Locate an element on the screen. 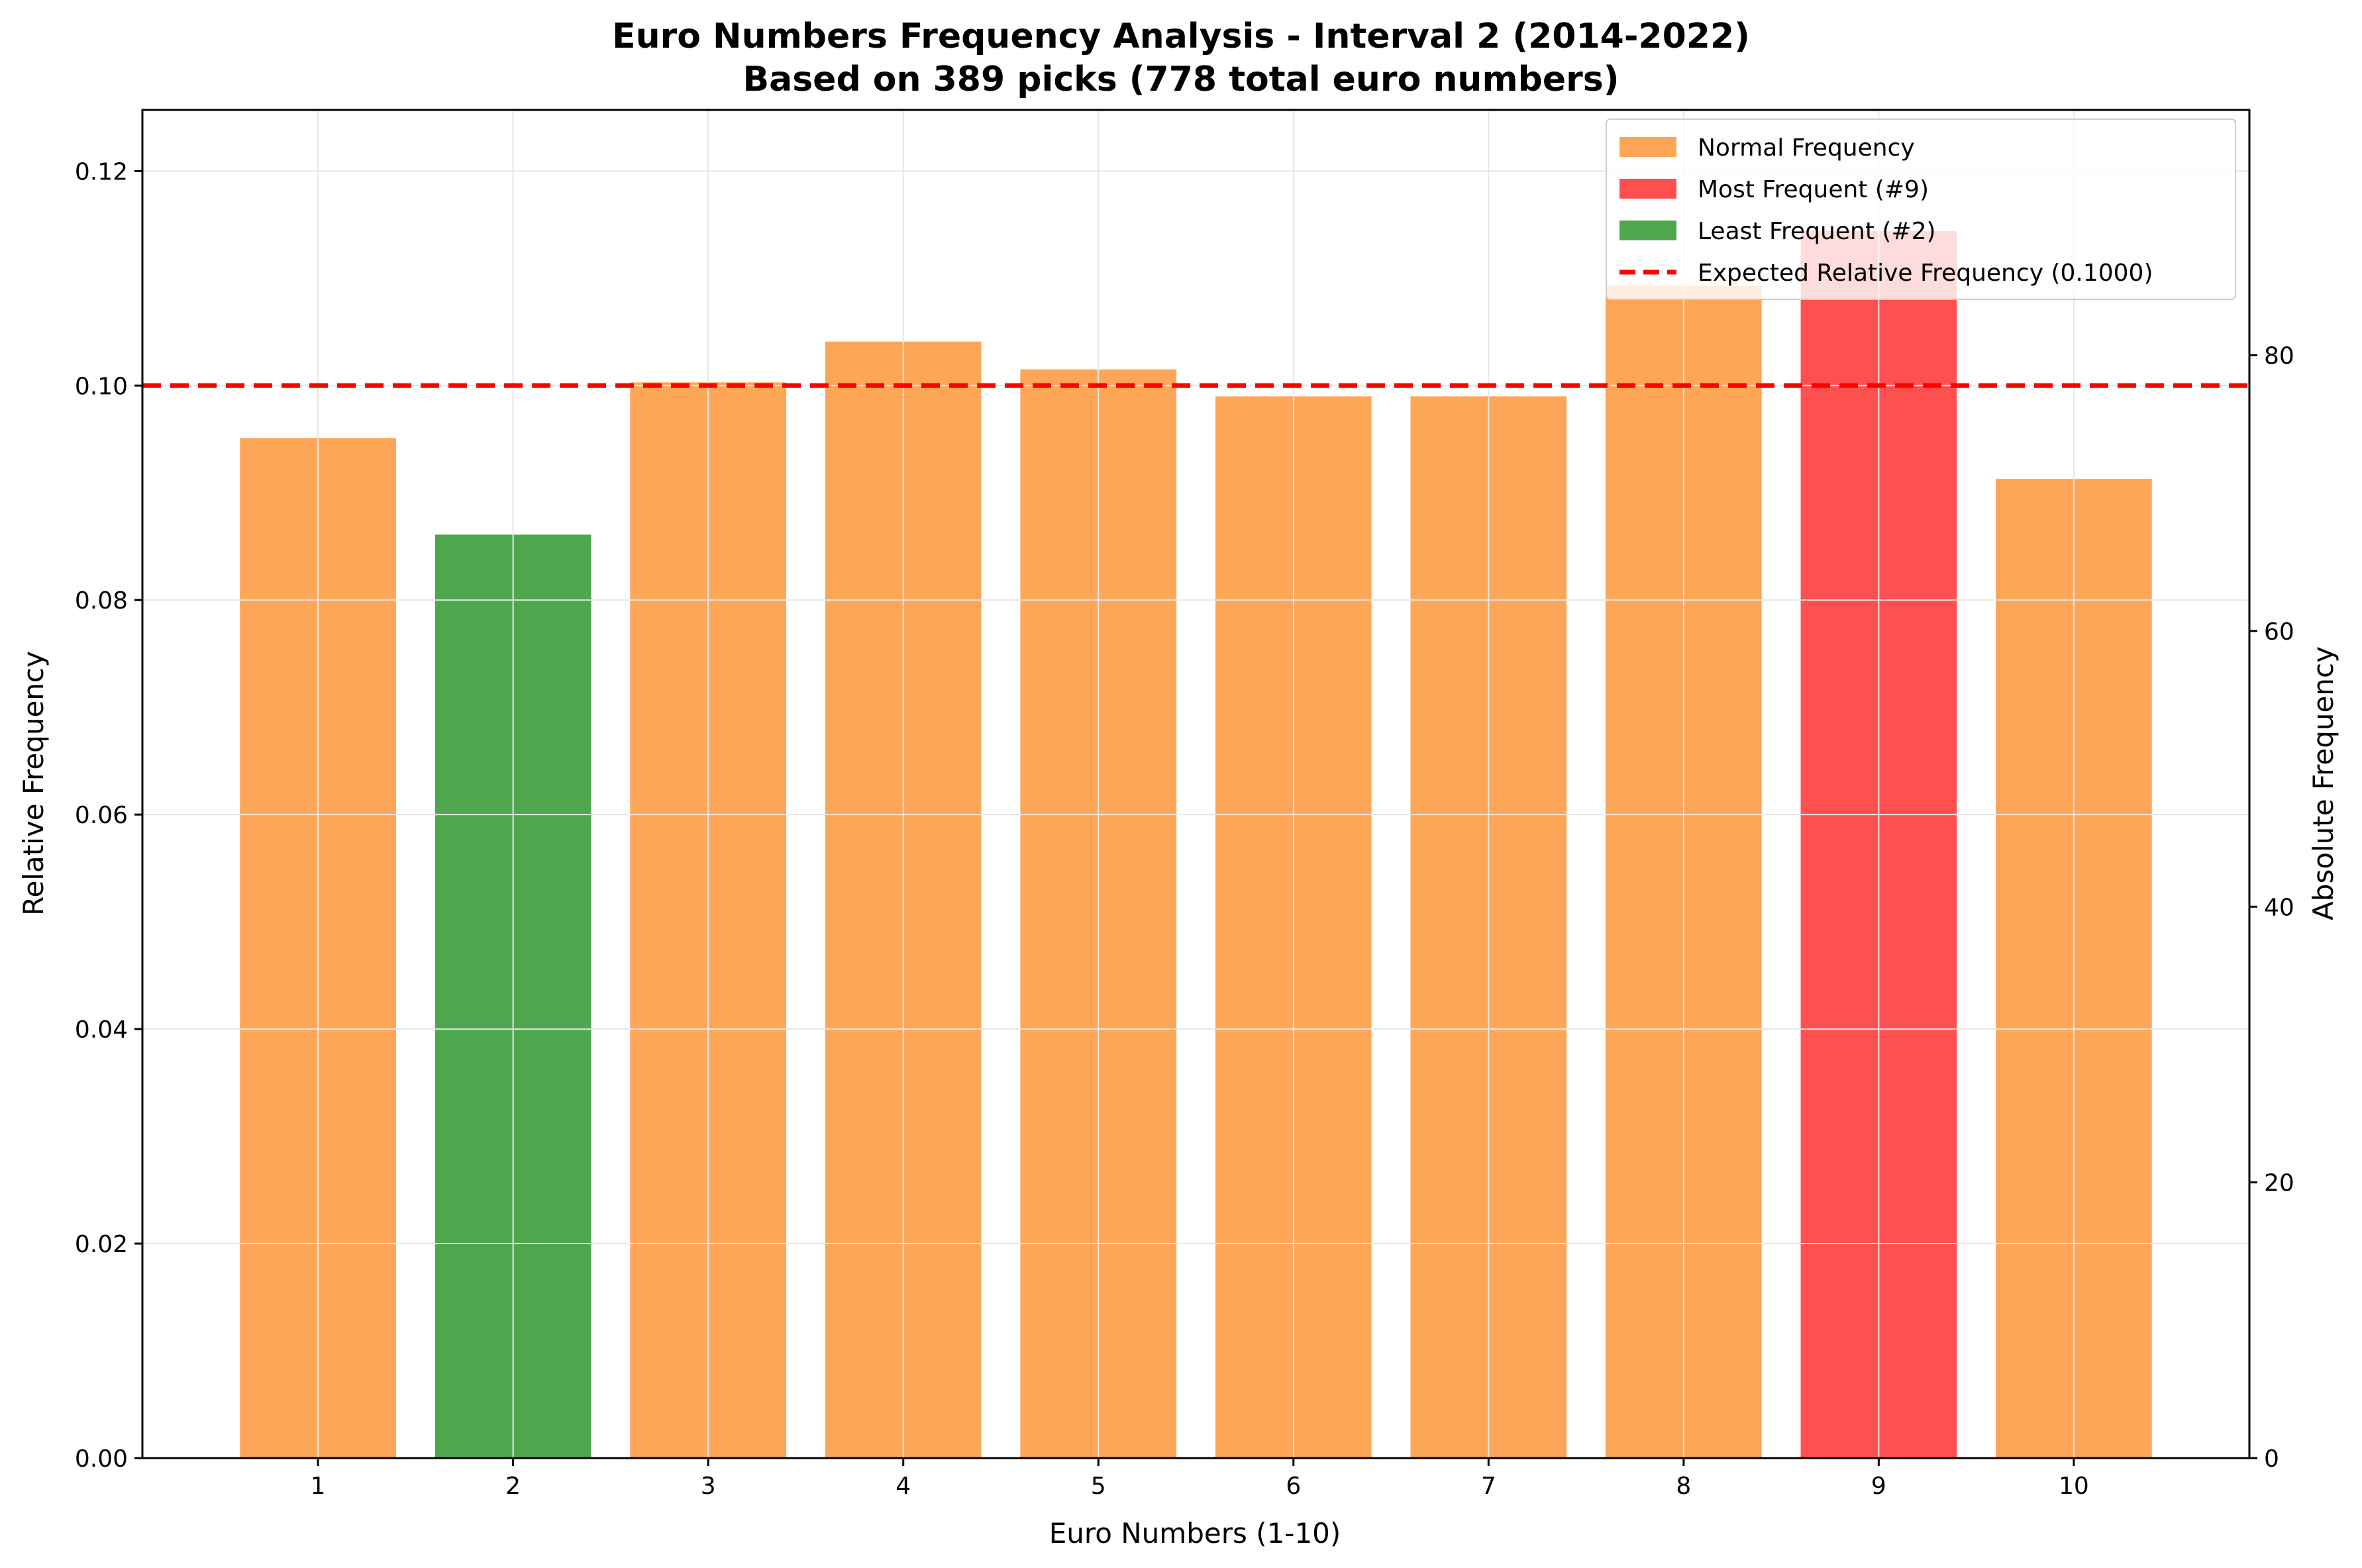 The width and height of the screenshot is (2362, 1568). legend-label-normal: Normal Frequency is located at coordinates (1806, 148).